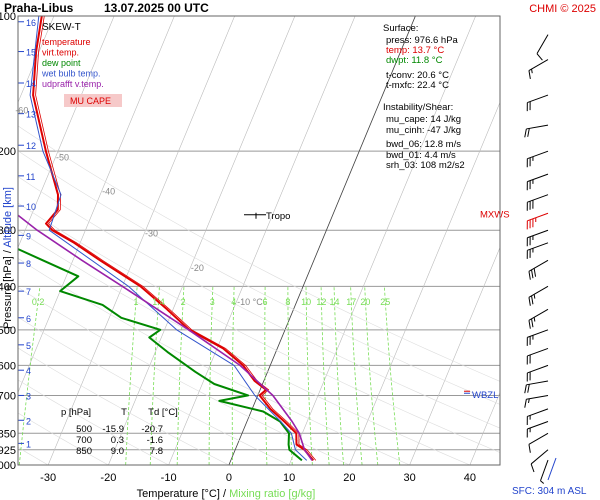  I want to click on isotherm-label: -40, so click(108, 192).